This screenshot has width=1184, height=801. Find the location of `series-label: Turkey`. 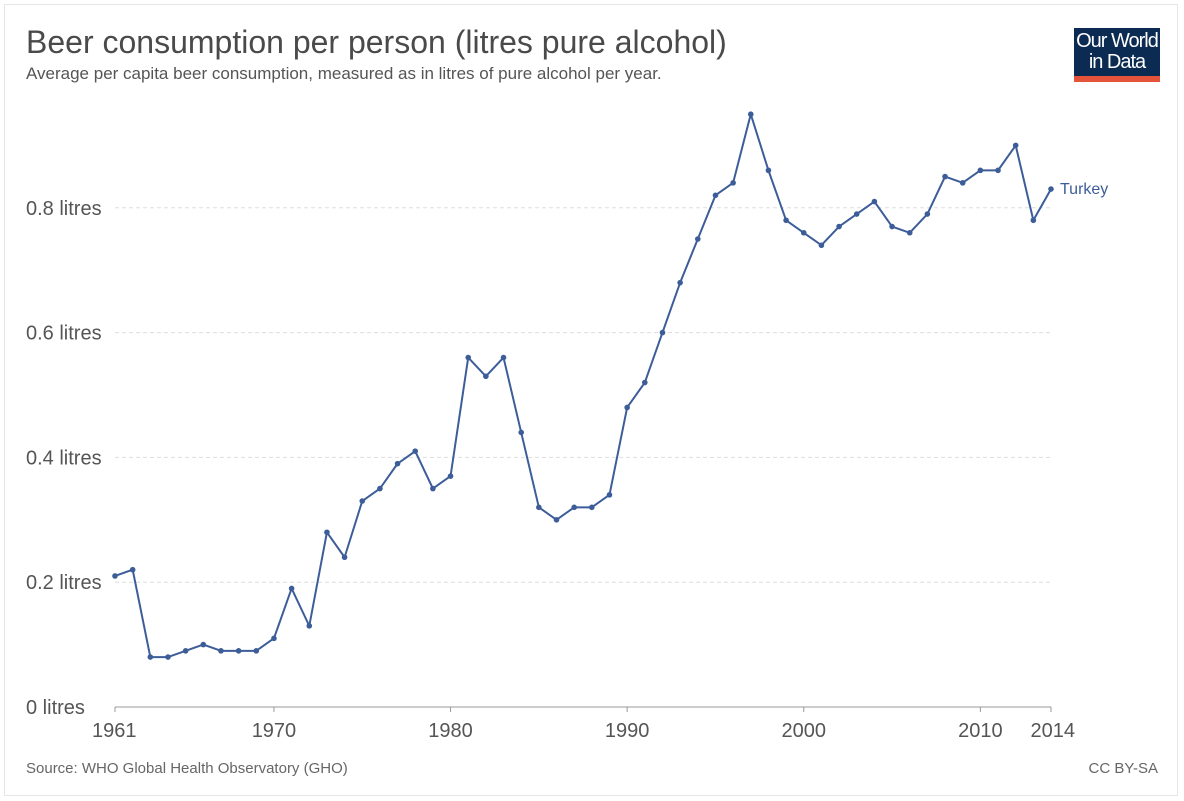

series-label: Turkey is located at coordinates (1084, 189).